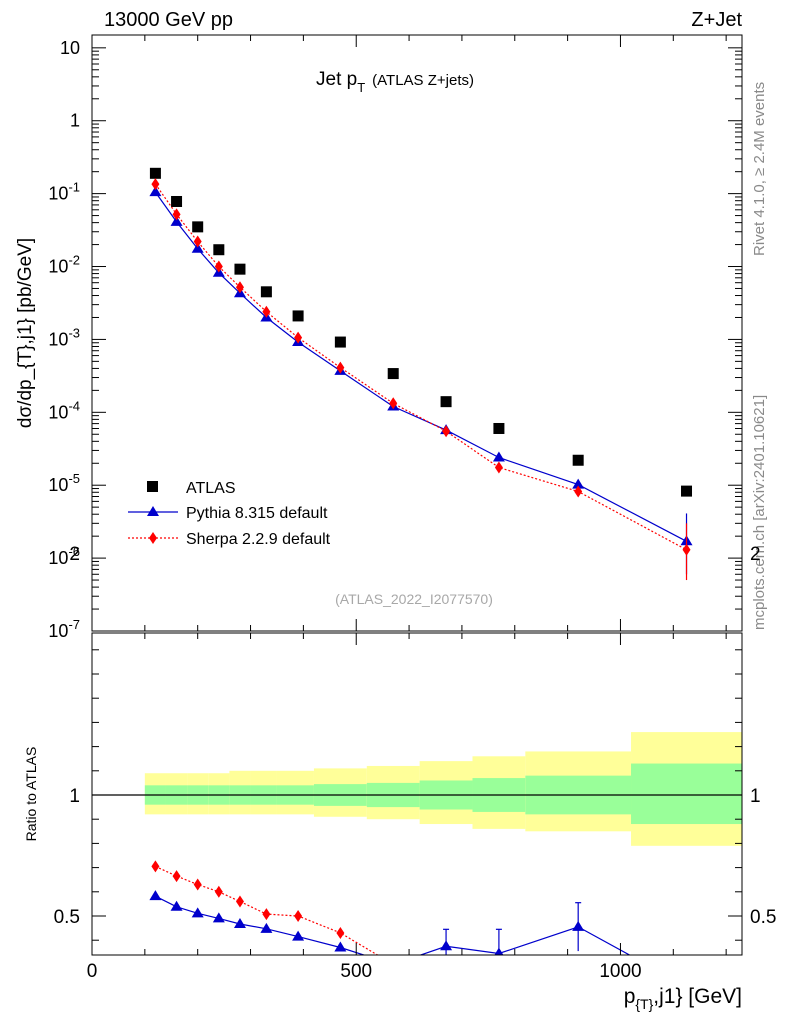 This screenshot has width=786, height=1024. What do you see at coordinates (25, 333) in the screenshot?
I see `upper-y-axis-label: dσ/dp_{T},j1} [pb/GeV]` at bounding box center [25, 333].